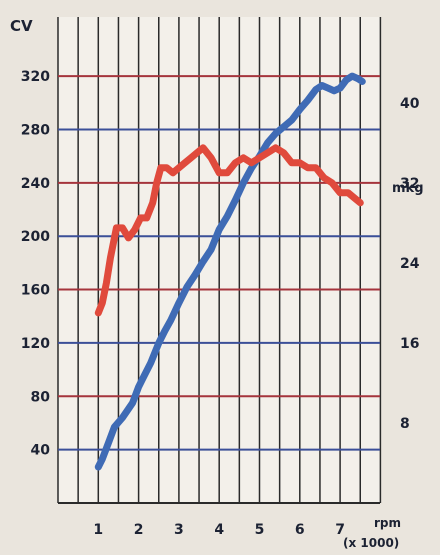  I want to click on y-right-tick-labels: 8 16 24 32 40, so click(410, 264).